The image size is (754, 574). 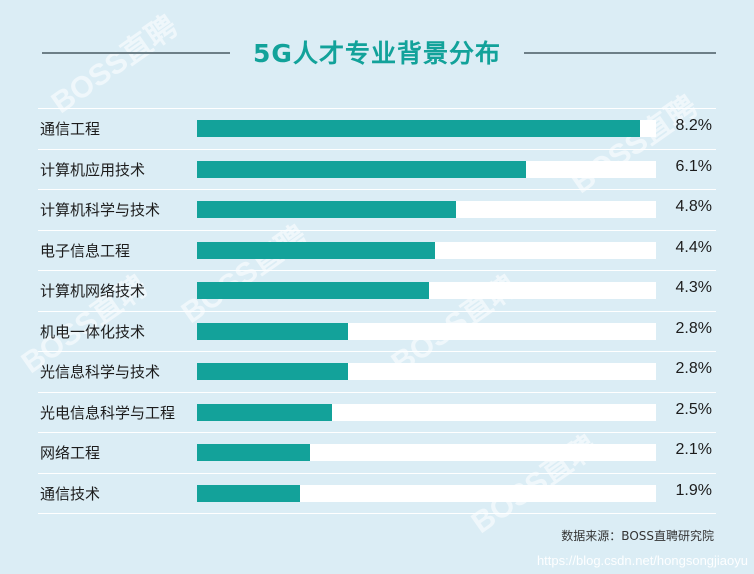 I want to click on category-label: 电子信息工程, so click(x=85, y=250).